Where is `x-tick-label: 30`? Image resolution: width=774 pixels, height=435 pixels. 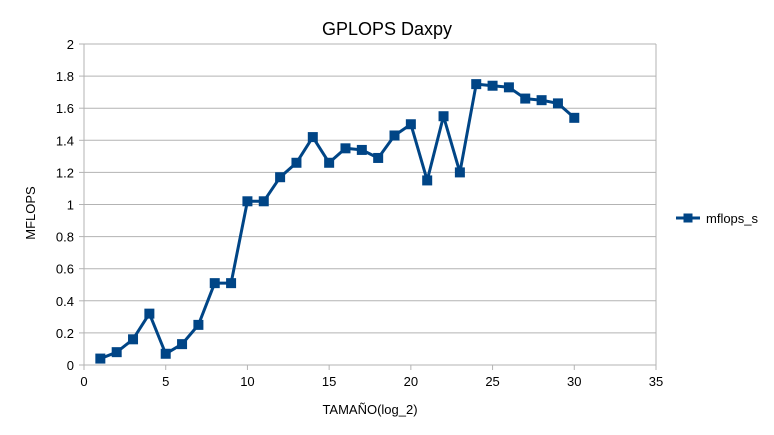
x-tick-label: 30 is located at coordinates (574, 381).